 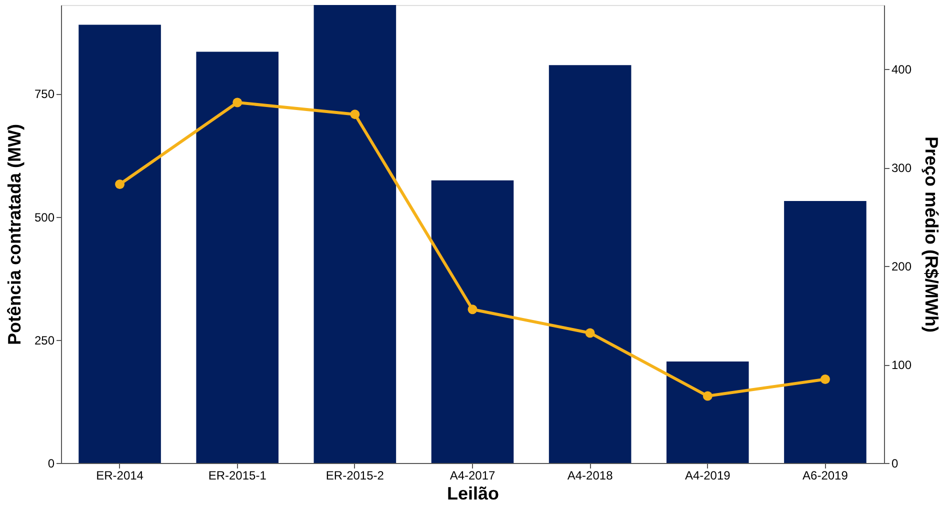 I want to click on y2-tick-label: 200, so click(x=902, y=267).